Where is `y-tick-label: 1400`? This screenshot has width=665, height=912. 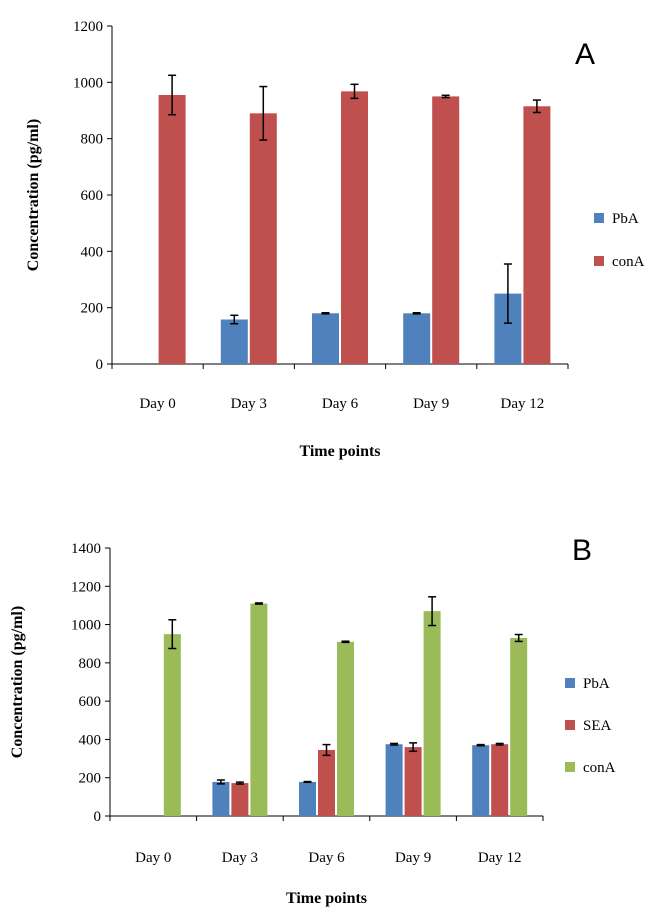 y-tick-label: 1400 is located at coordinates (86, 549).